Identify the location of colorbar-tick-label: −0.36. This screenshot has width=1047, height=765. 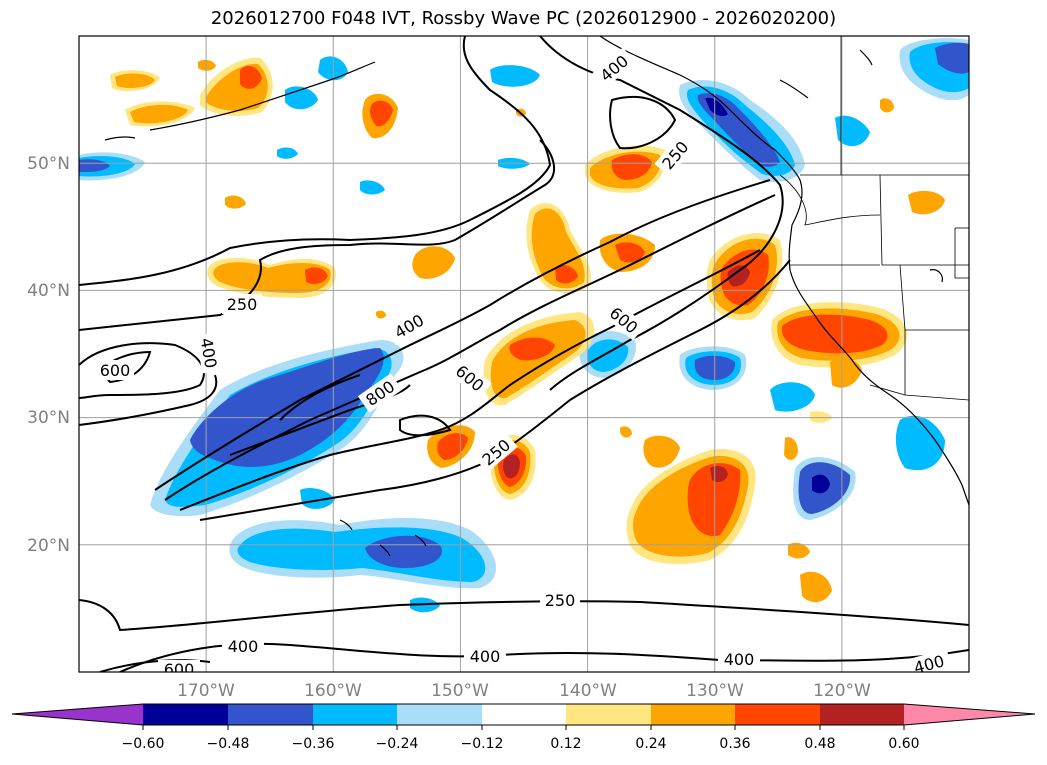
(313, 744).